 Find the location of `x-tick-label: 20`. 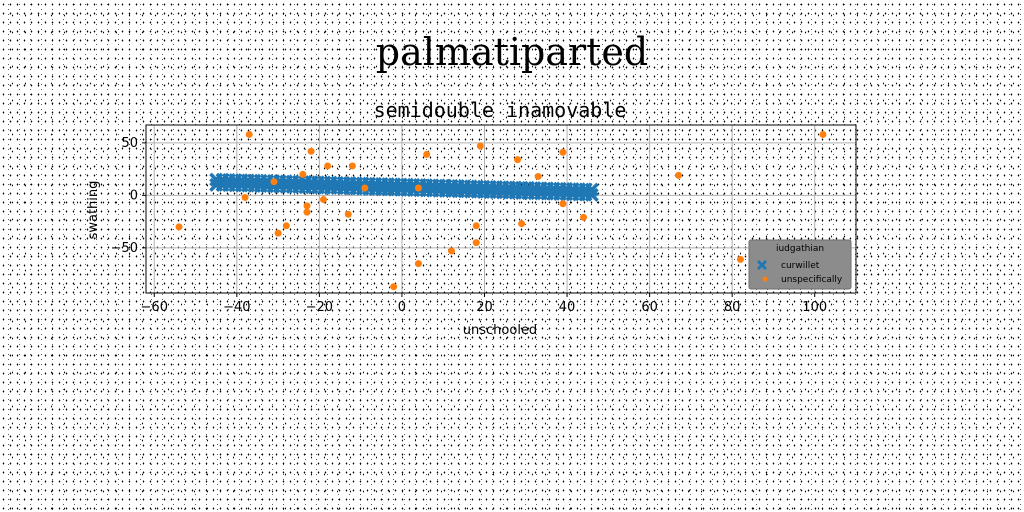

x-tick-label: 20 is located at coordinates (484, 307).